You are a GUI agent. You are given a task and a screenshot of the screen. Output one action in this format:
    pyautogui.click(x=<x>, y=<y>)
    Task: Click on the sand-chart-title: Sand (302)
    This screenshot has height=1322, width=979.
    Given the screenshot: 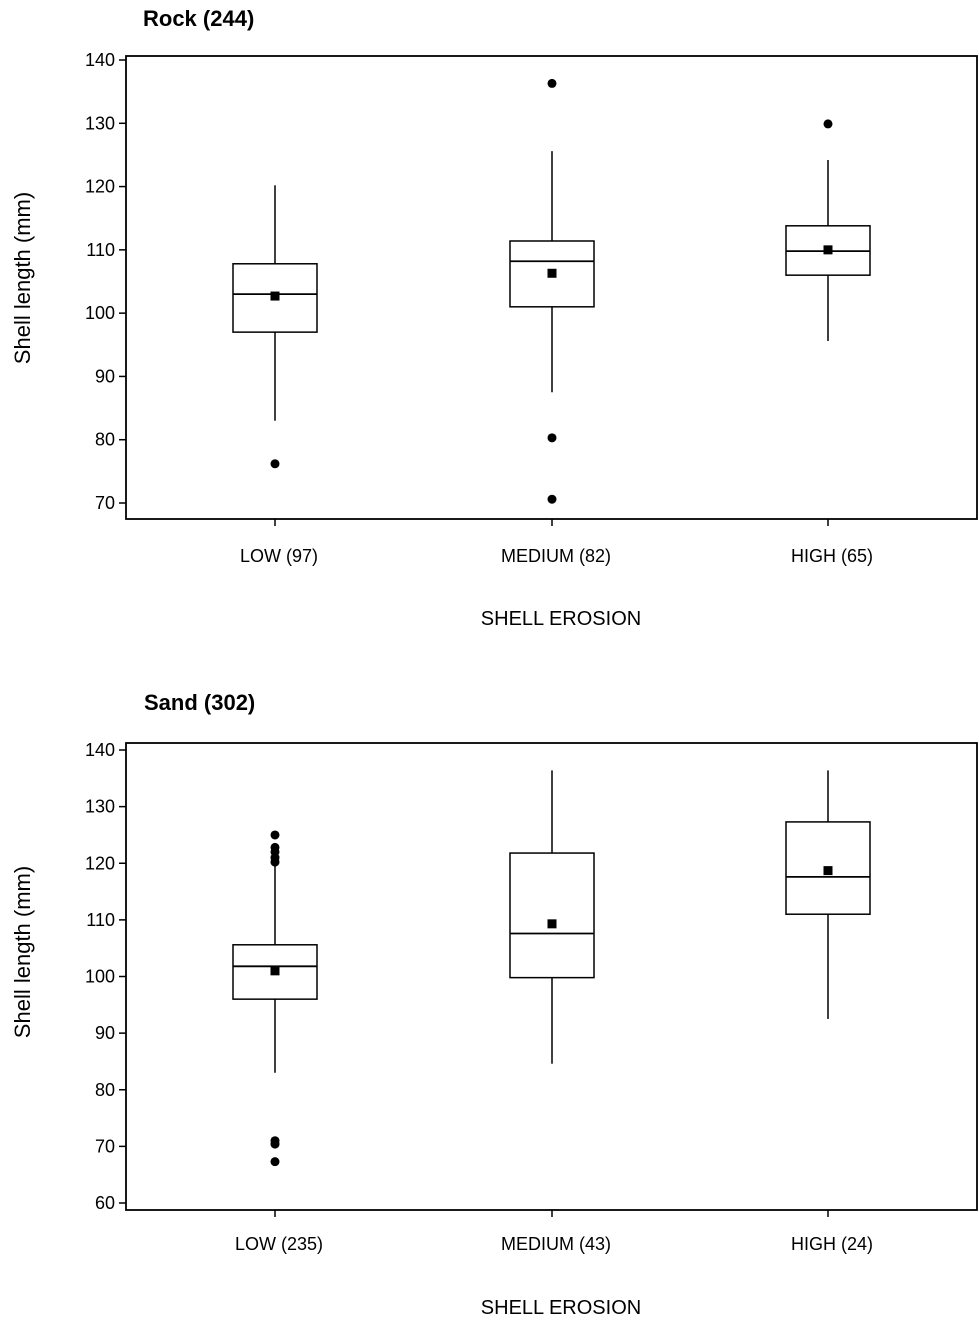 What is the action you would take?
    pyautogui.click(x=199, y=702)
    